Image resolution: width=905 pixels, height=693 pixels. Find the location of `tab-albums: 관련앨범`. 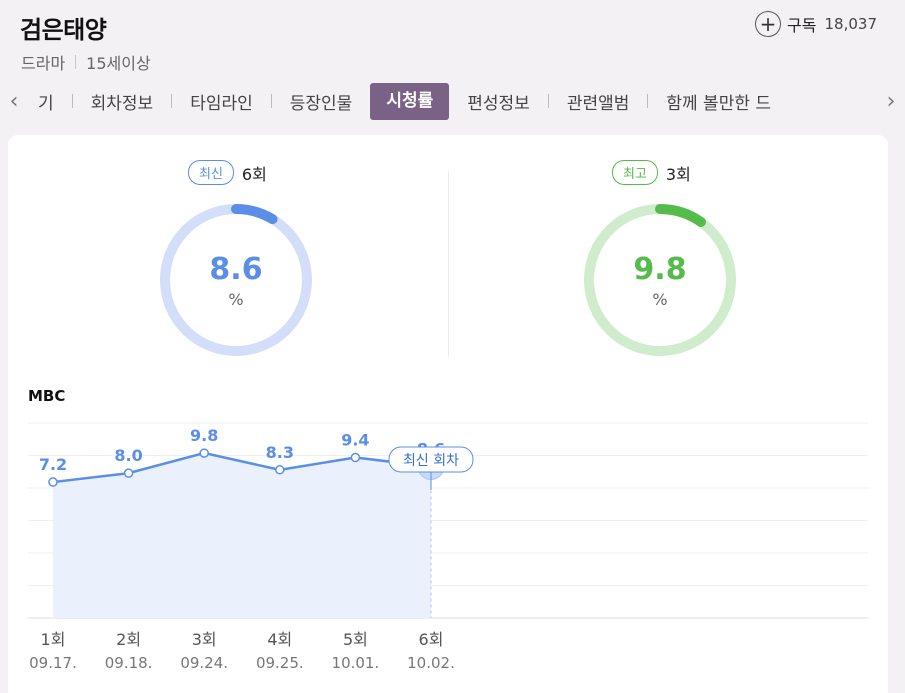

tab-albums: 관련앨범 is located at coordinates (598, 103).